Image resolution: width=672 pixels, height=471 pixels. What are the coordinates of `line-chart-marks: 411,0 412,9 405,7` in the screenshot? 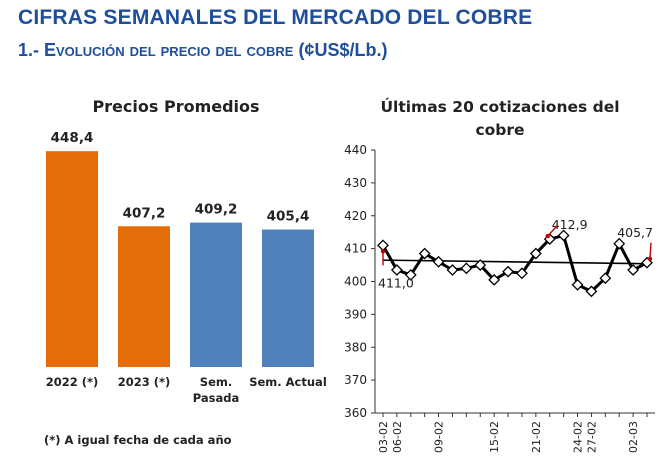 It's located at (515, 257).